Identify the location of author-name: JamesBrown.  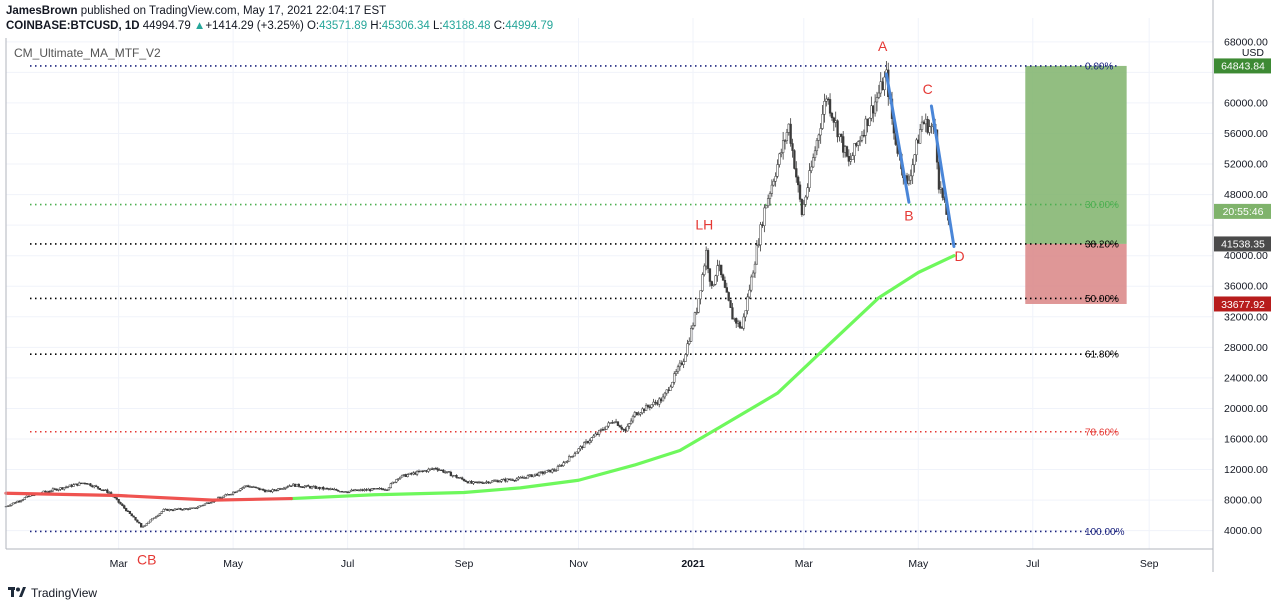
(42, 11).